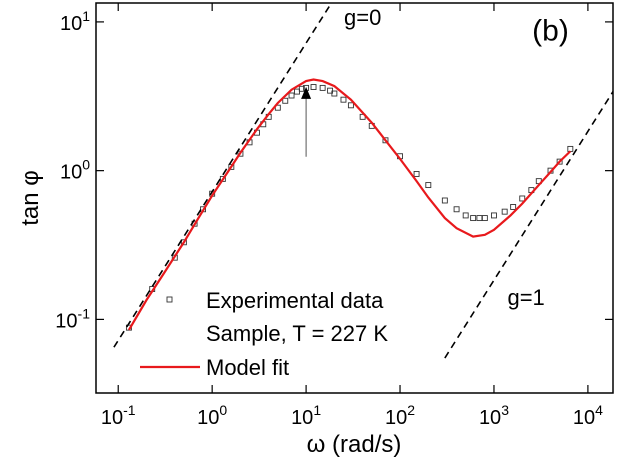  I want to click on x-tick-label: 10⁰, so click(212, 415).